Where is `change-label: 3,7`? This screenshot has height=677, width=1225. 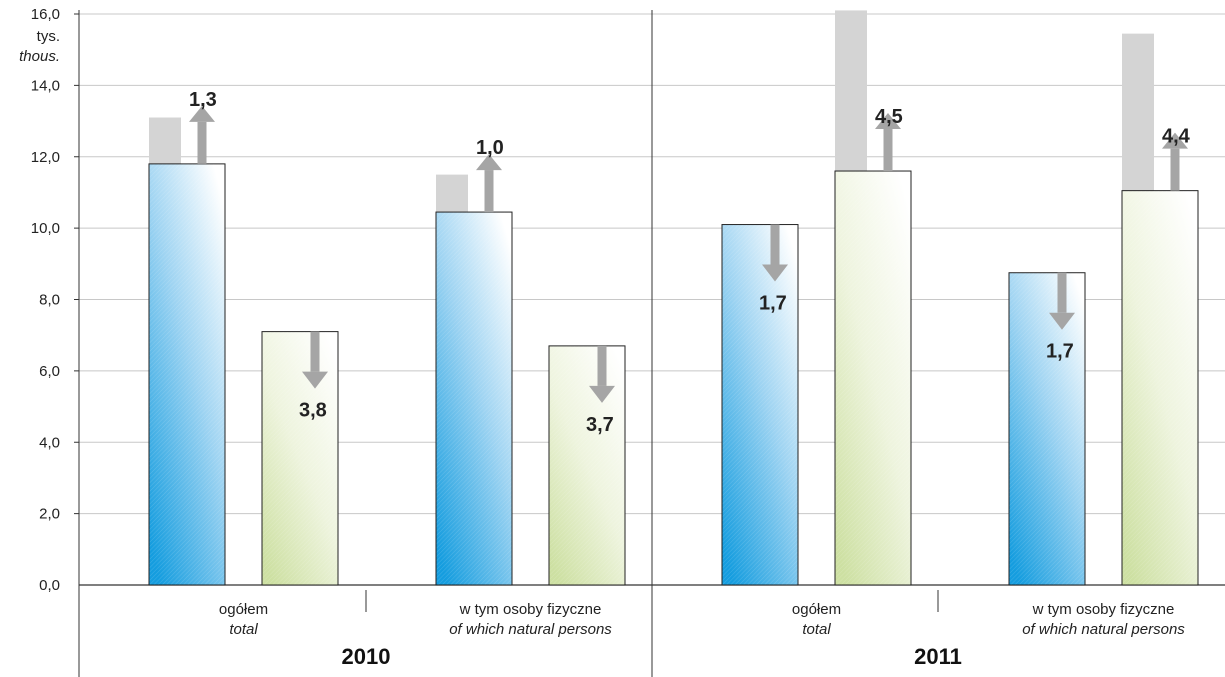
change-label: 3,7 is located at coordinates (600, 425).